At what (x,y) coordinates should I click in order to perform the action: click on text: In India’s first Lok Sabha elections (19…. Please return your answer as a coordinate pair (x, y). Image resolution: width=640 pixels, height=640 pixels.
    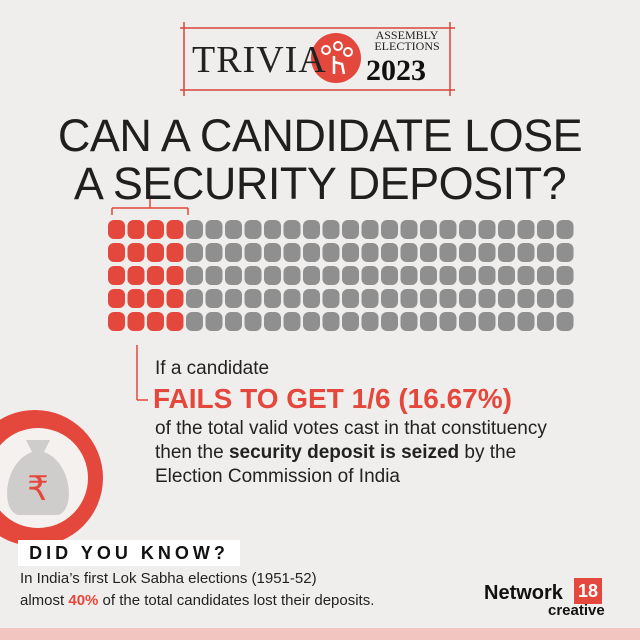
    Looking at the image, I should click on (168, 578).